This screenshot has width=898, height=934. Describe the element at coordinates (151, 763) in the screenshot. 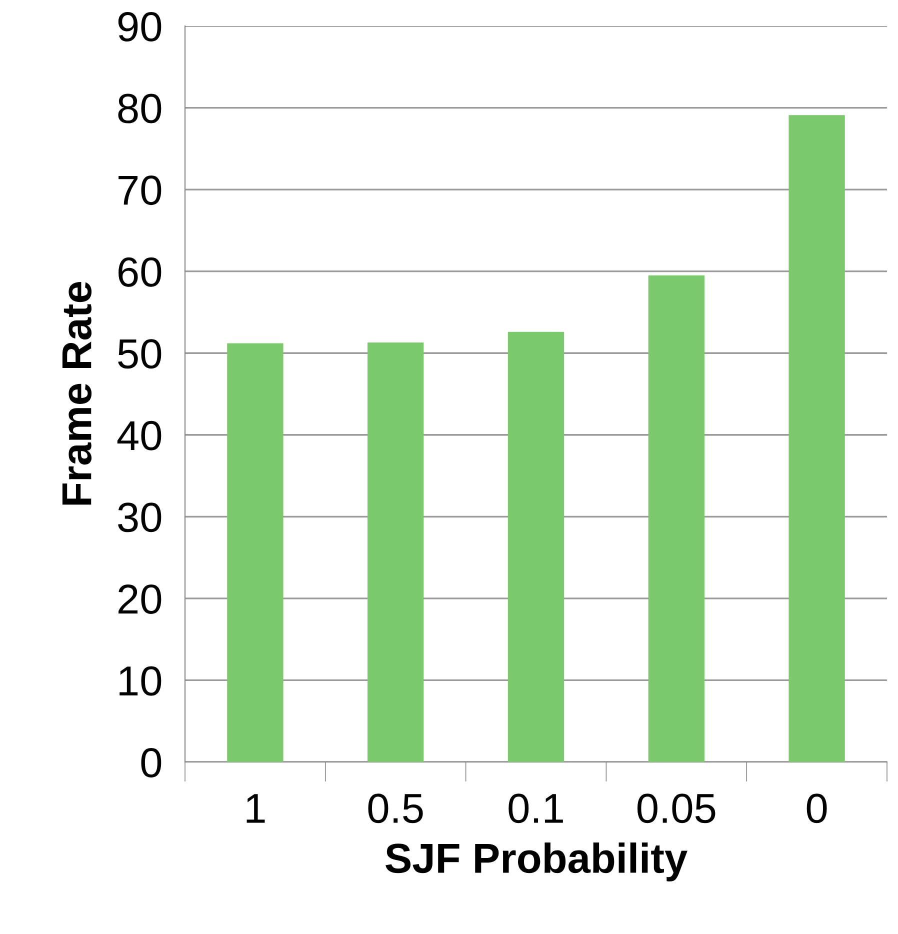

I see `y-tick-label: 0` at that location.